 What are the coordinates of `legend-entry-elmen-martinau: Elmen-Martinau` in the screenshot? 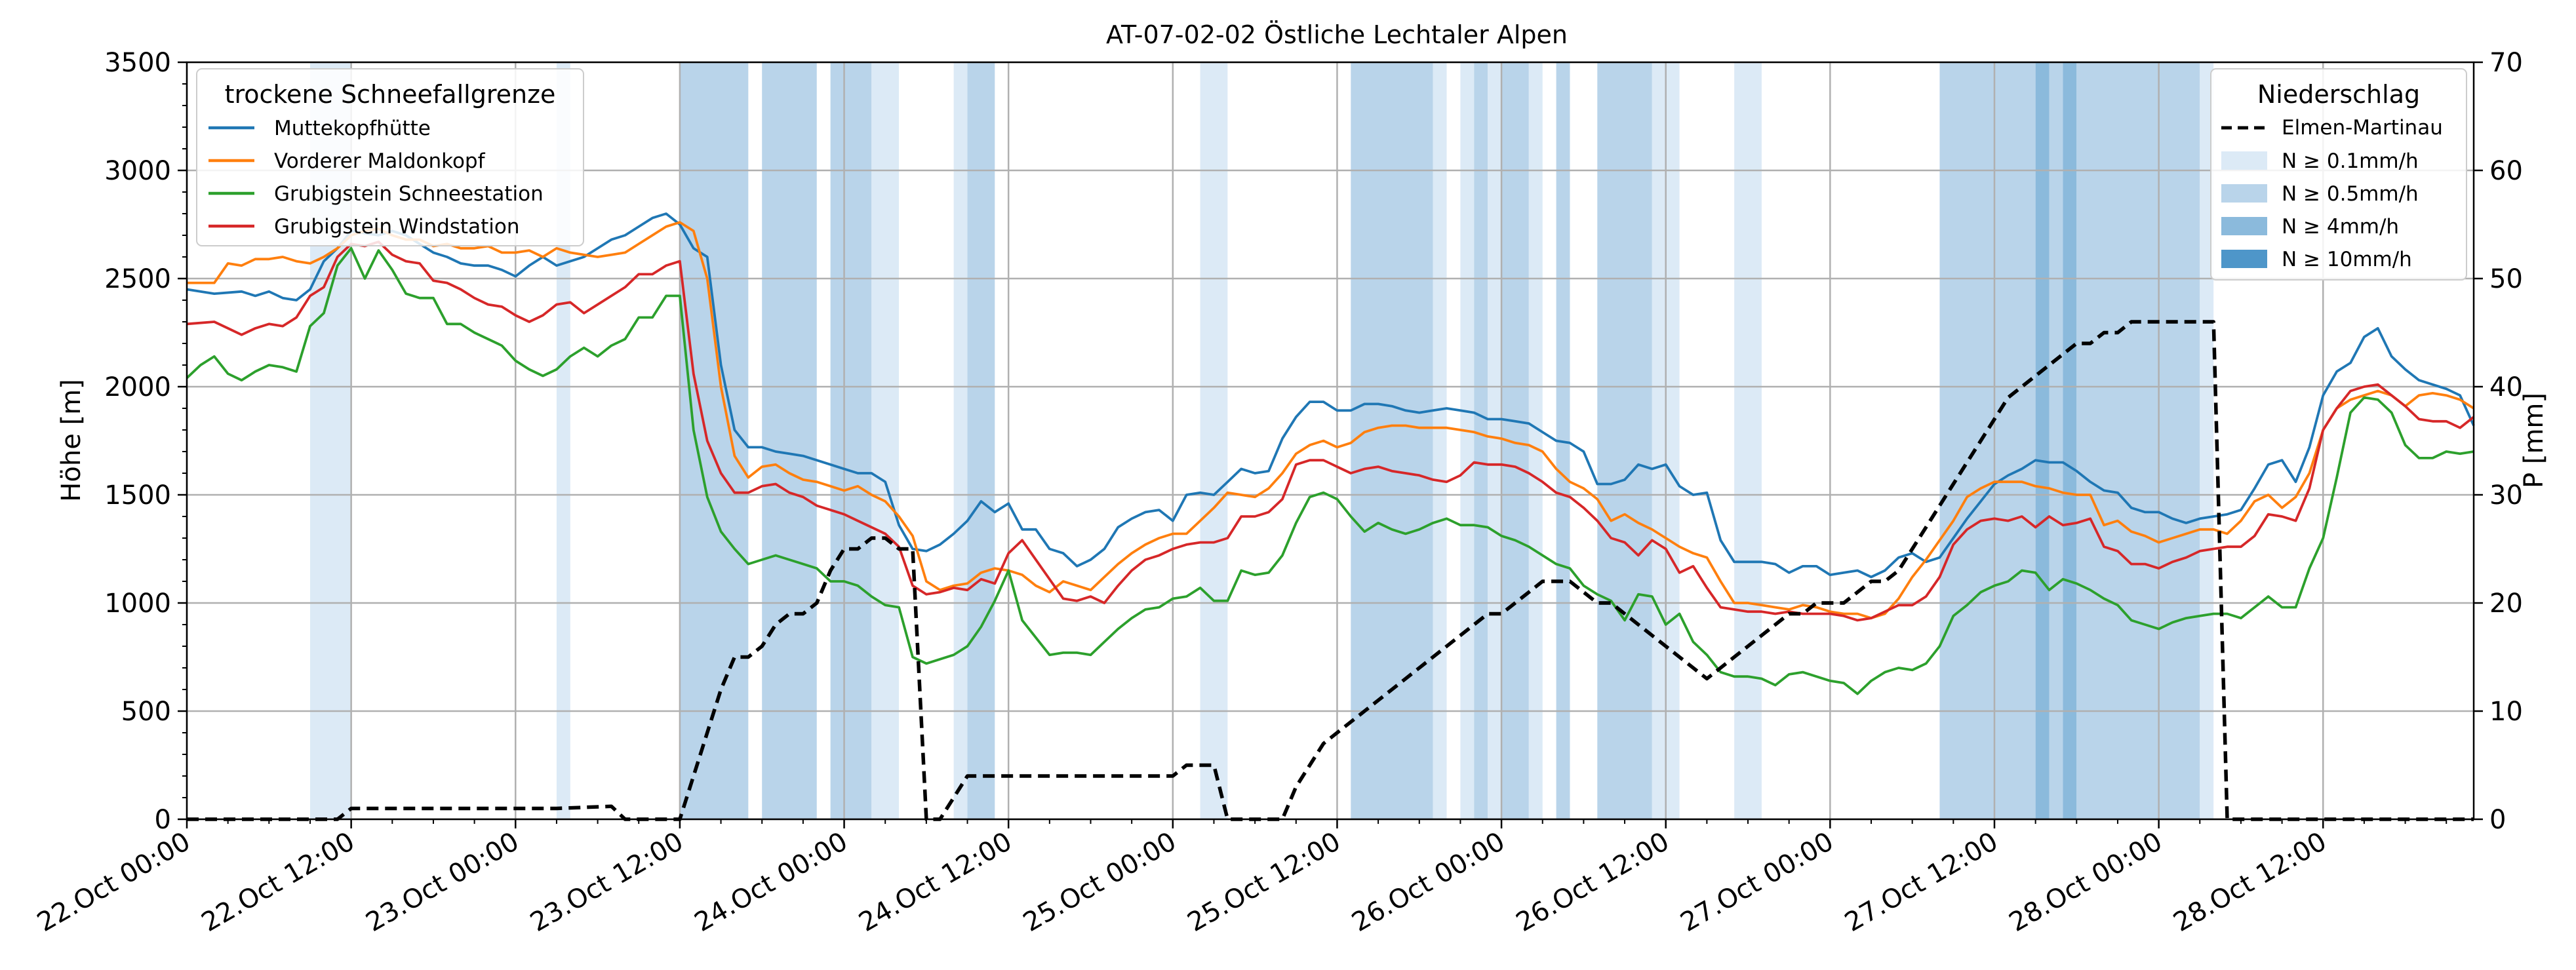 It's located at (2362, 128).